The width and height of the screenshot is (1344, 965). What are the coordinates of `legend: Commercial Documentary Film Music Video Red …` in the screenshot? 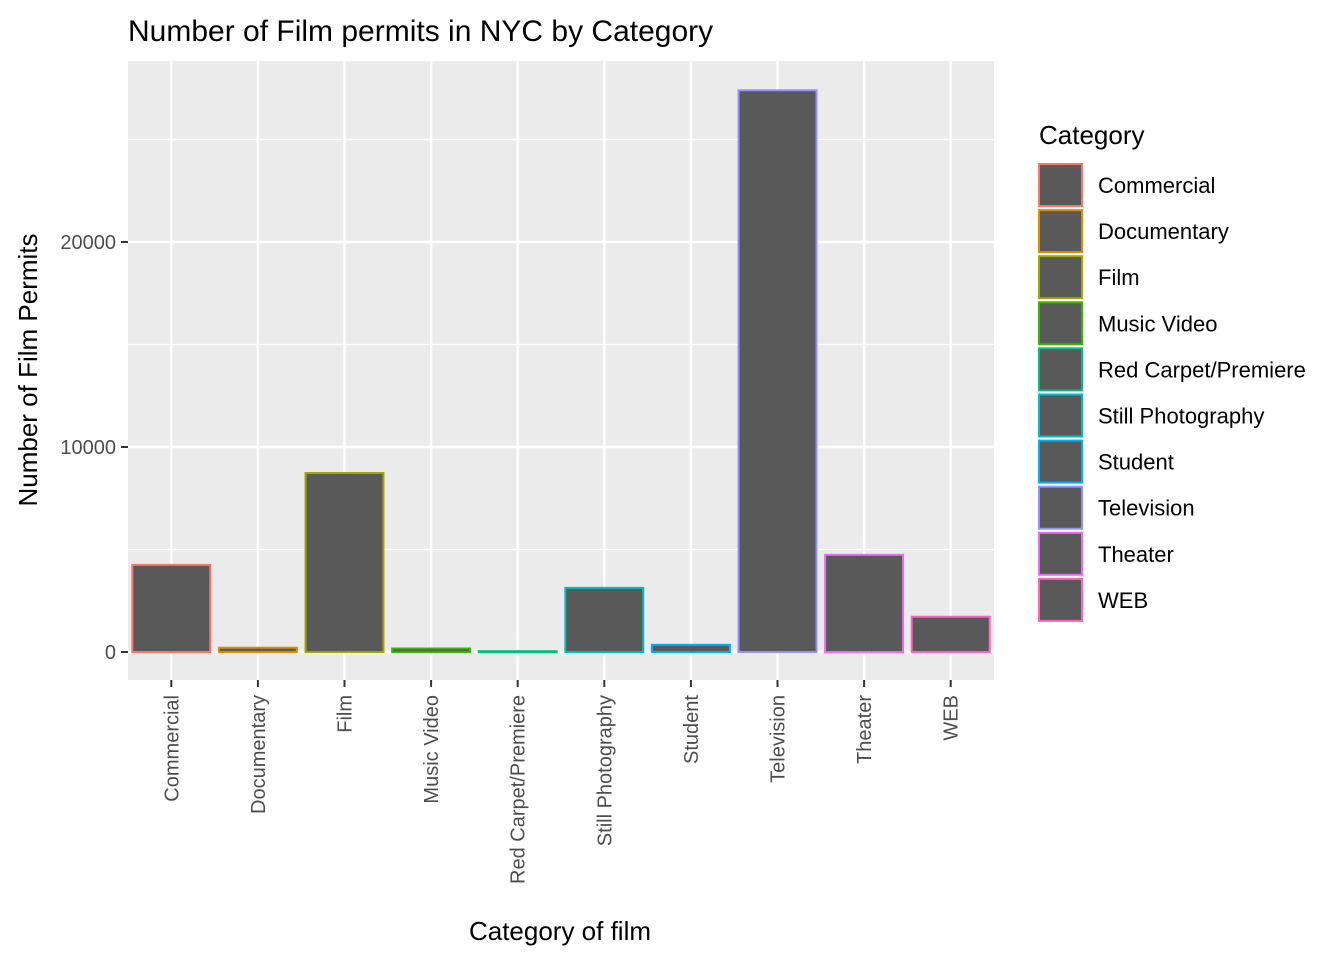 It's located at (1172, 392).